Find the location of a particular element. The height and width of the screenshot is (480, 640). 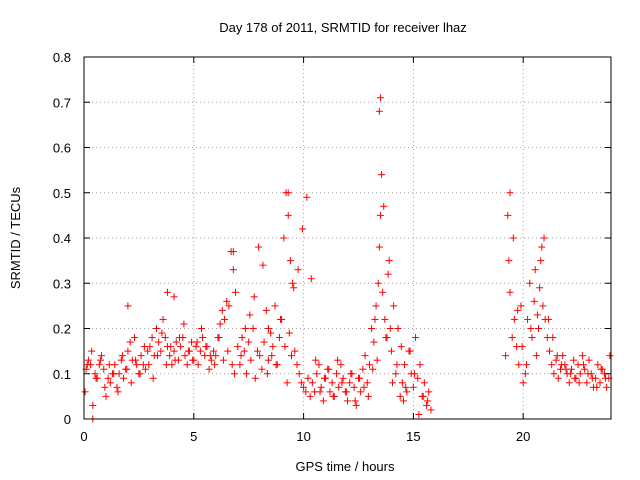

y-tick-label: 0.2 is located at coordinates (62, 329).